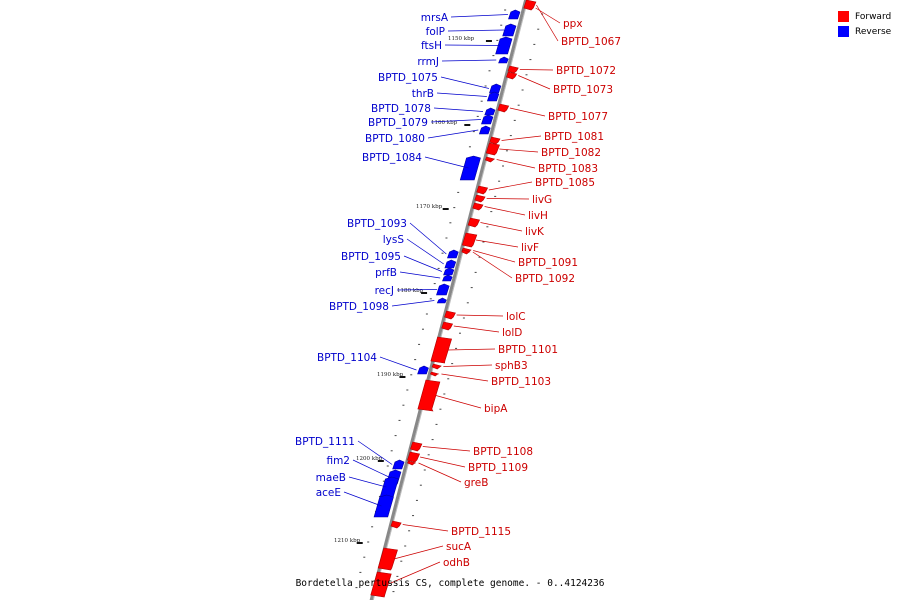 The width and height of the screenshot is (900, 600). I want to click on reverse-gene-label: maeB, so click(331, 478).